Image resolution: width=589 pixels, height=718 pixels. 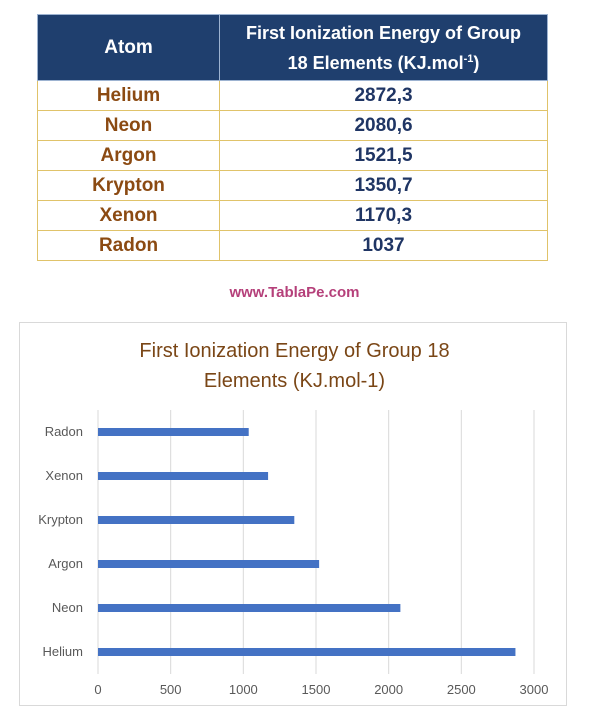 What do you see at coordinates (292, 125) in the screenshot?
I see `table-row: Neon 2080,6` at bounding box center [292, 125].